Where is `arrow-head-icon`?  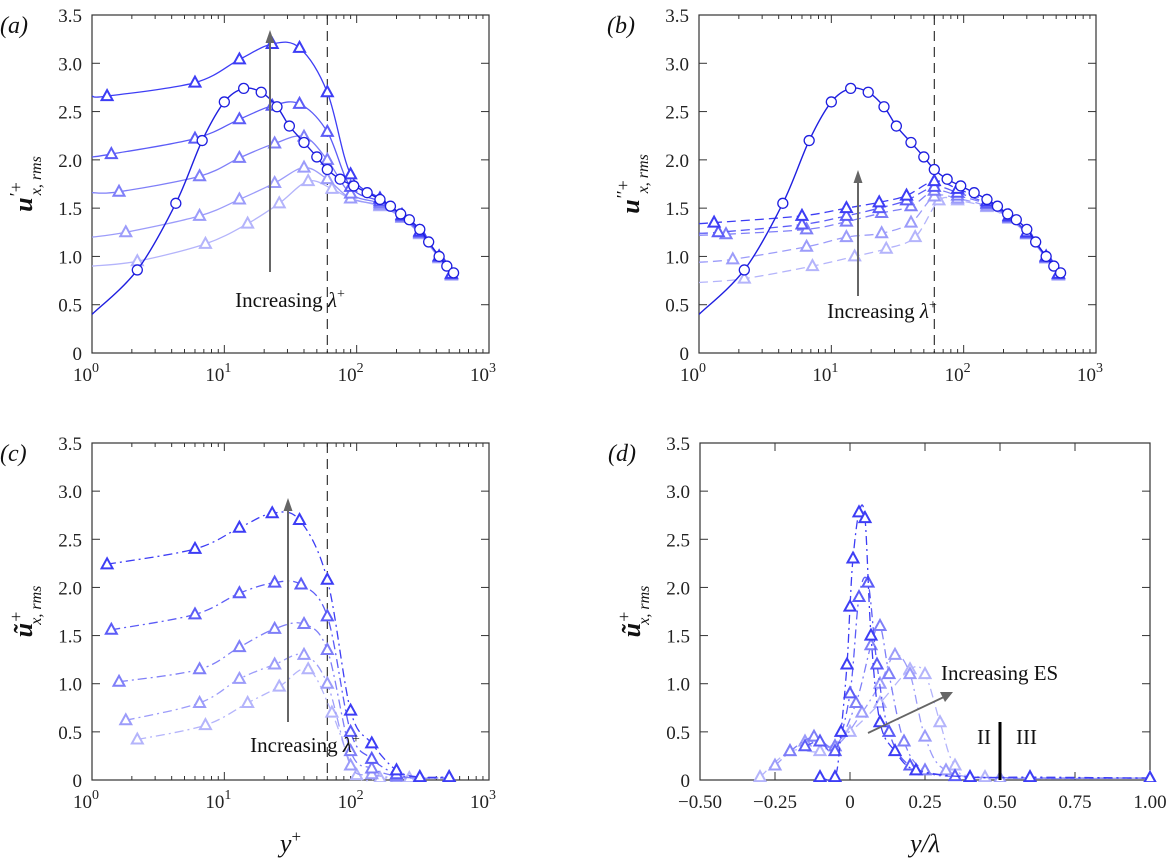 arrow-head-icon is located at coordinates (270, 36).